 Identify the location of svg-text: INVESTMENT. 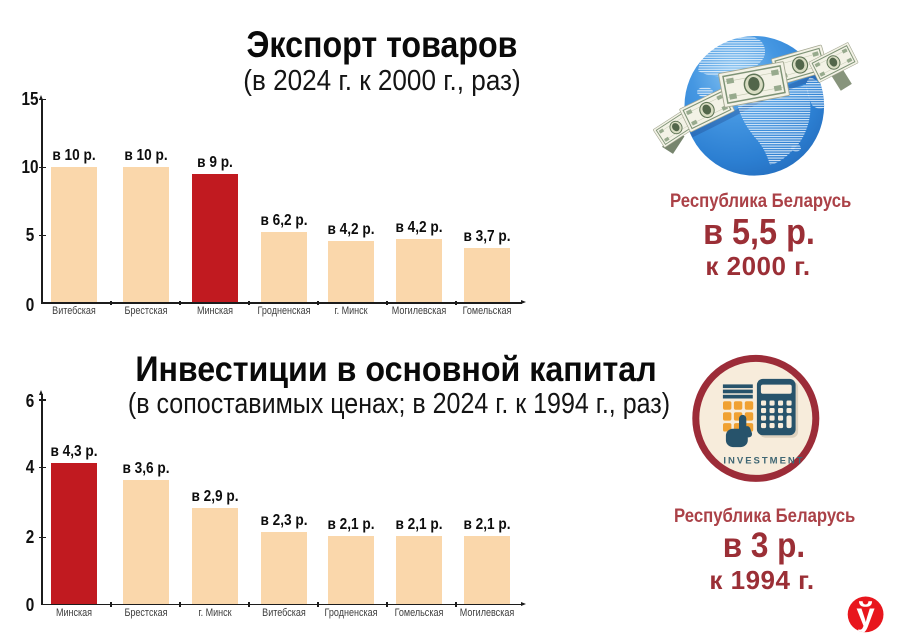
(763, 461).